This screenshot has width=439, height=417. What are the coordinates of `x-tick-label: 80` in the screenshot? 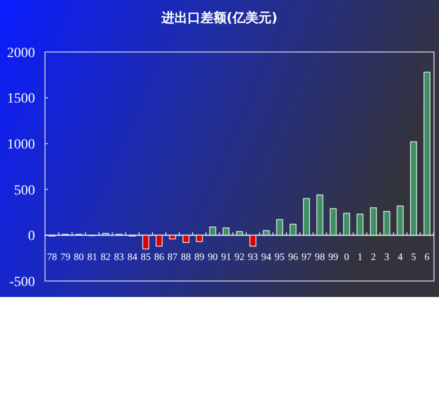 It's located at (79, 258).